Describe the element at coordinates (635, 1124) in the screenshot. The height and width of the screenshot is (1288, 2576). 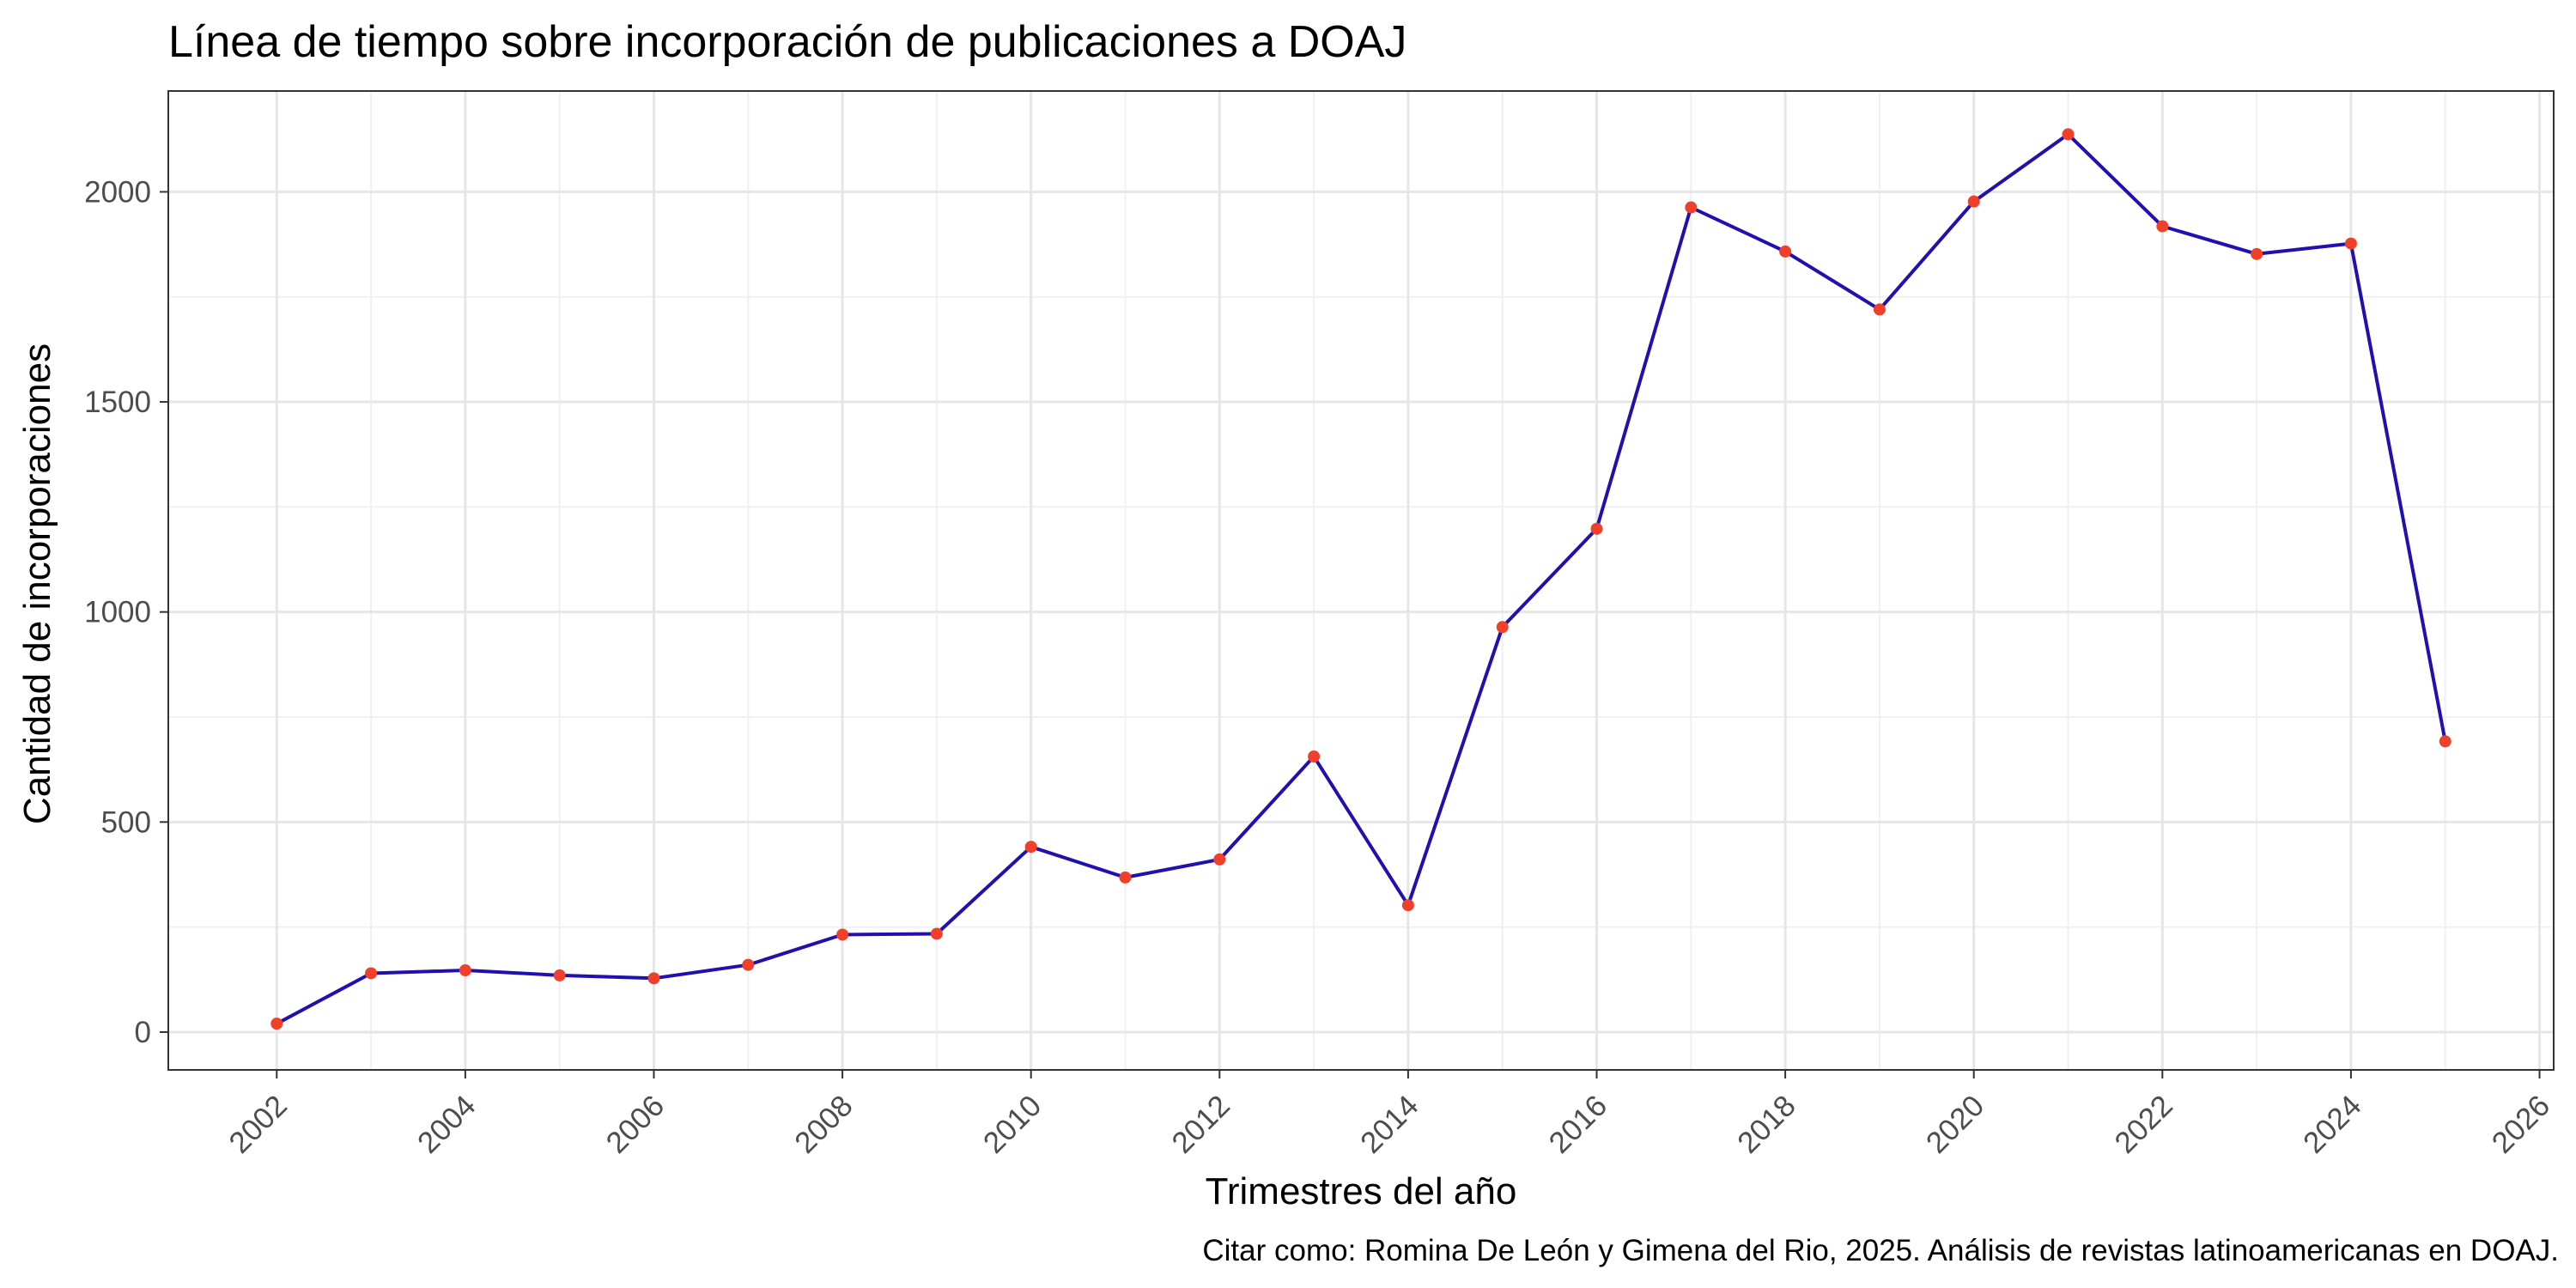
I see `x-tick-label: 2006` at that location.